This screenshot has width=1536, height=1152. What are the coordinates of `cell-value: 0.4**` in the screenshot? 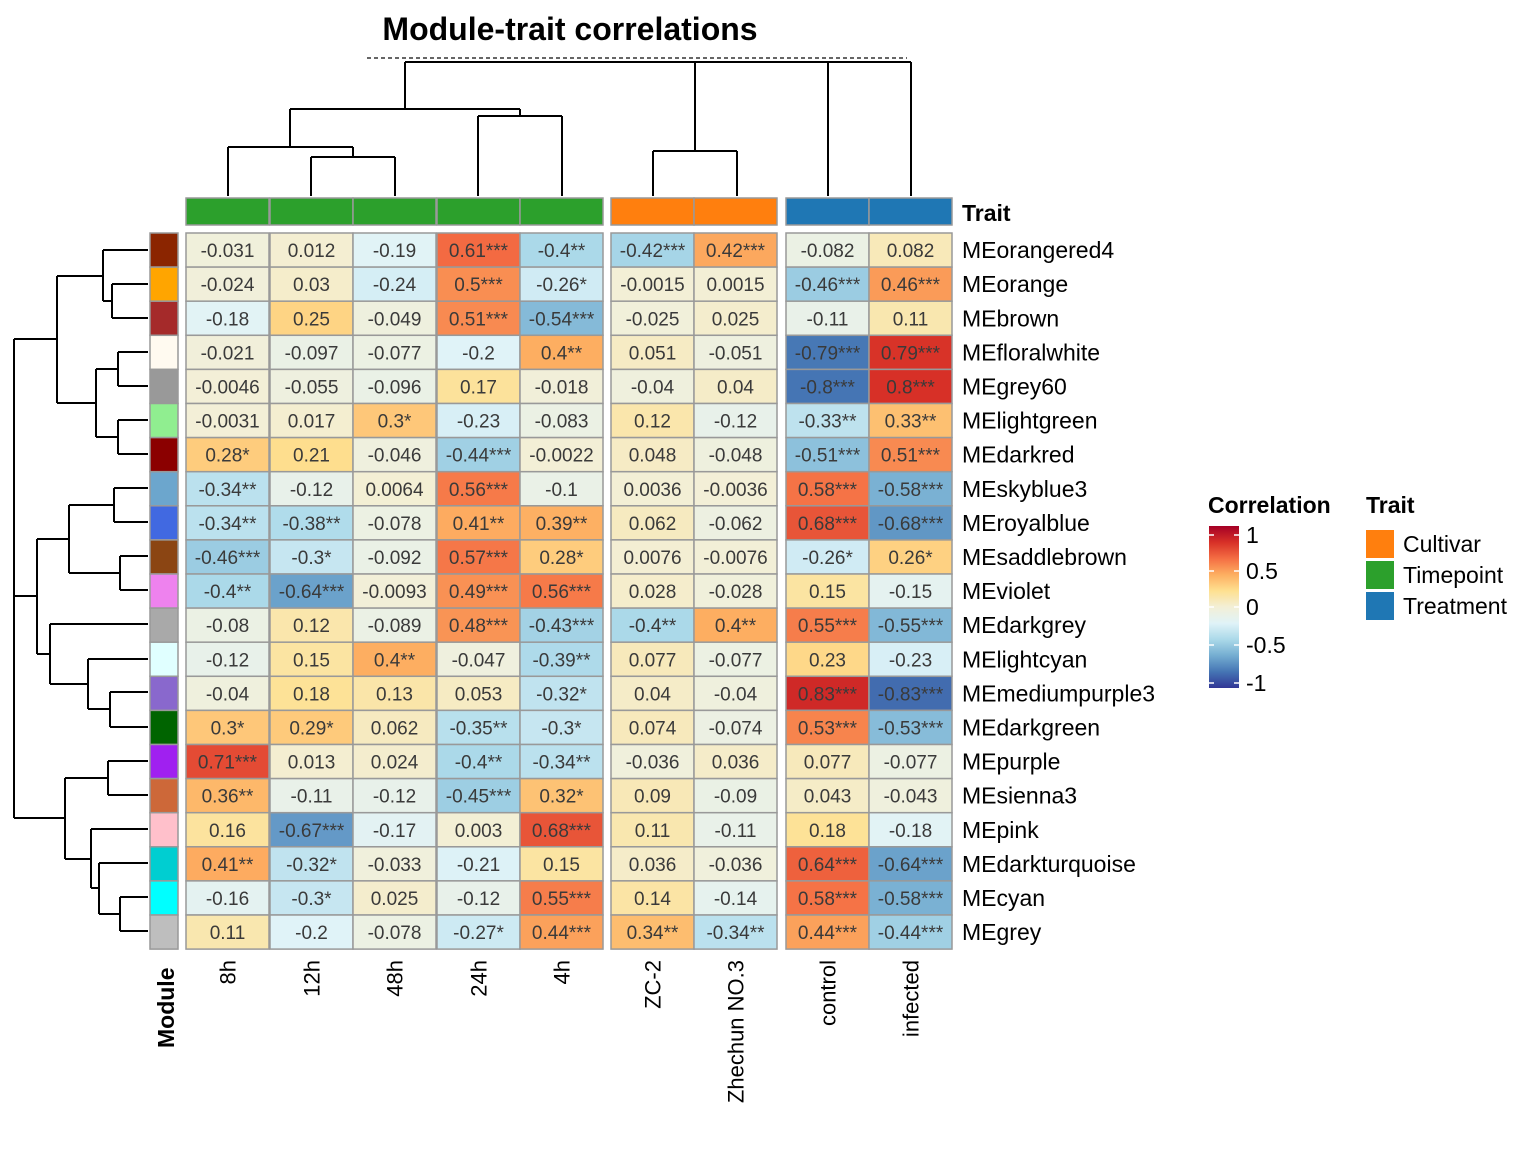 It's located at (562, 353).